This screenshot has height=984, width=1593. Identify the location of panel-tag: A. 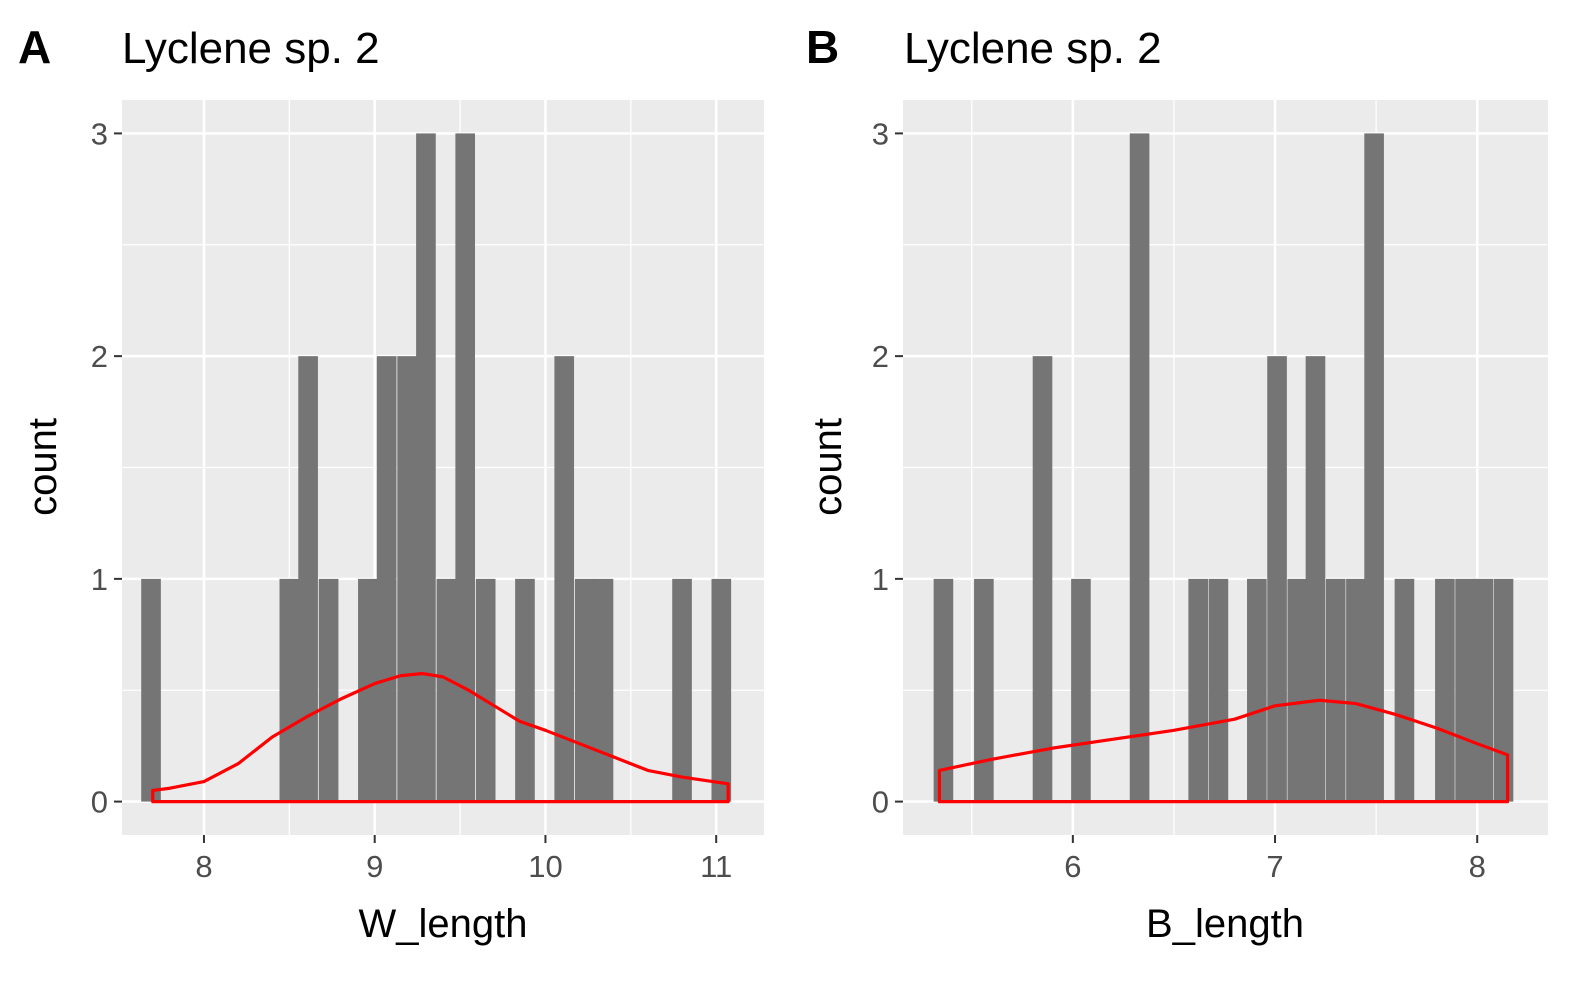
(34, 47).